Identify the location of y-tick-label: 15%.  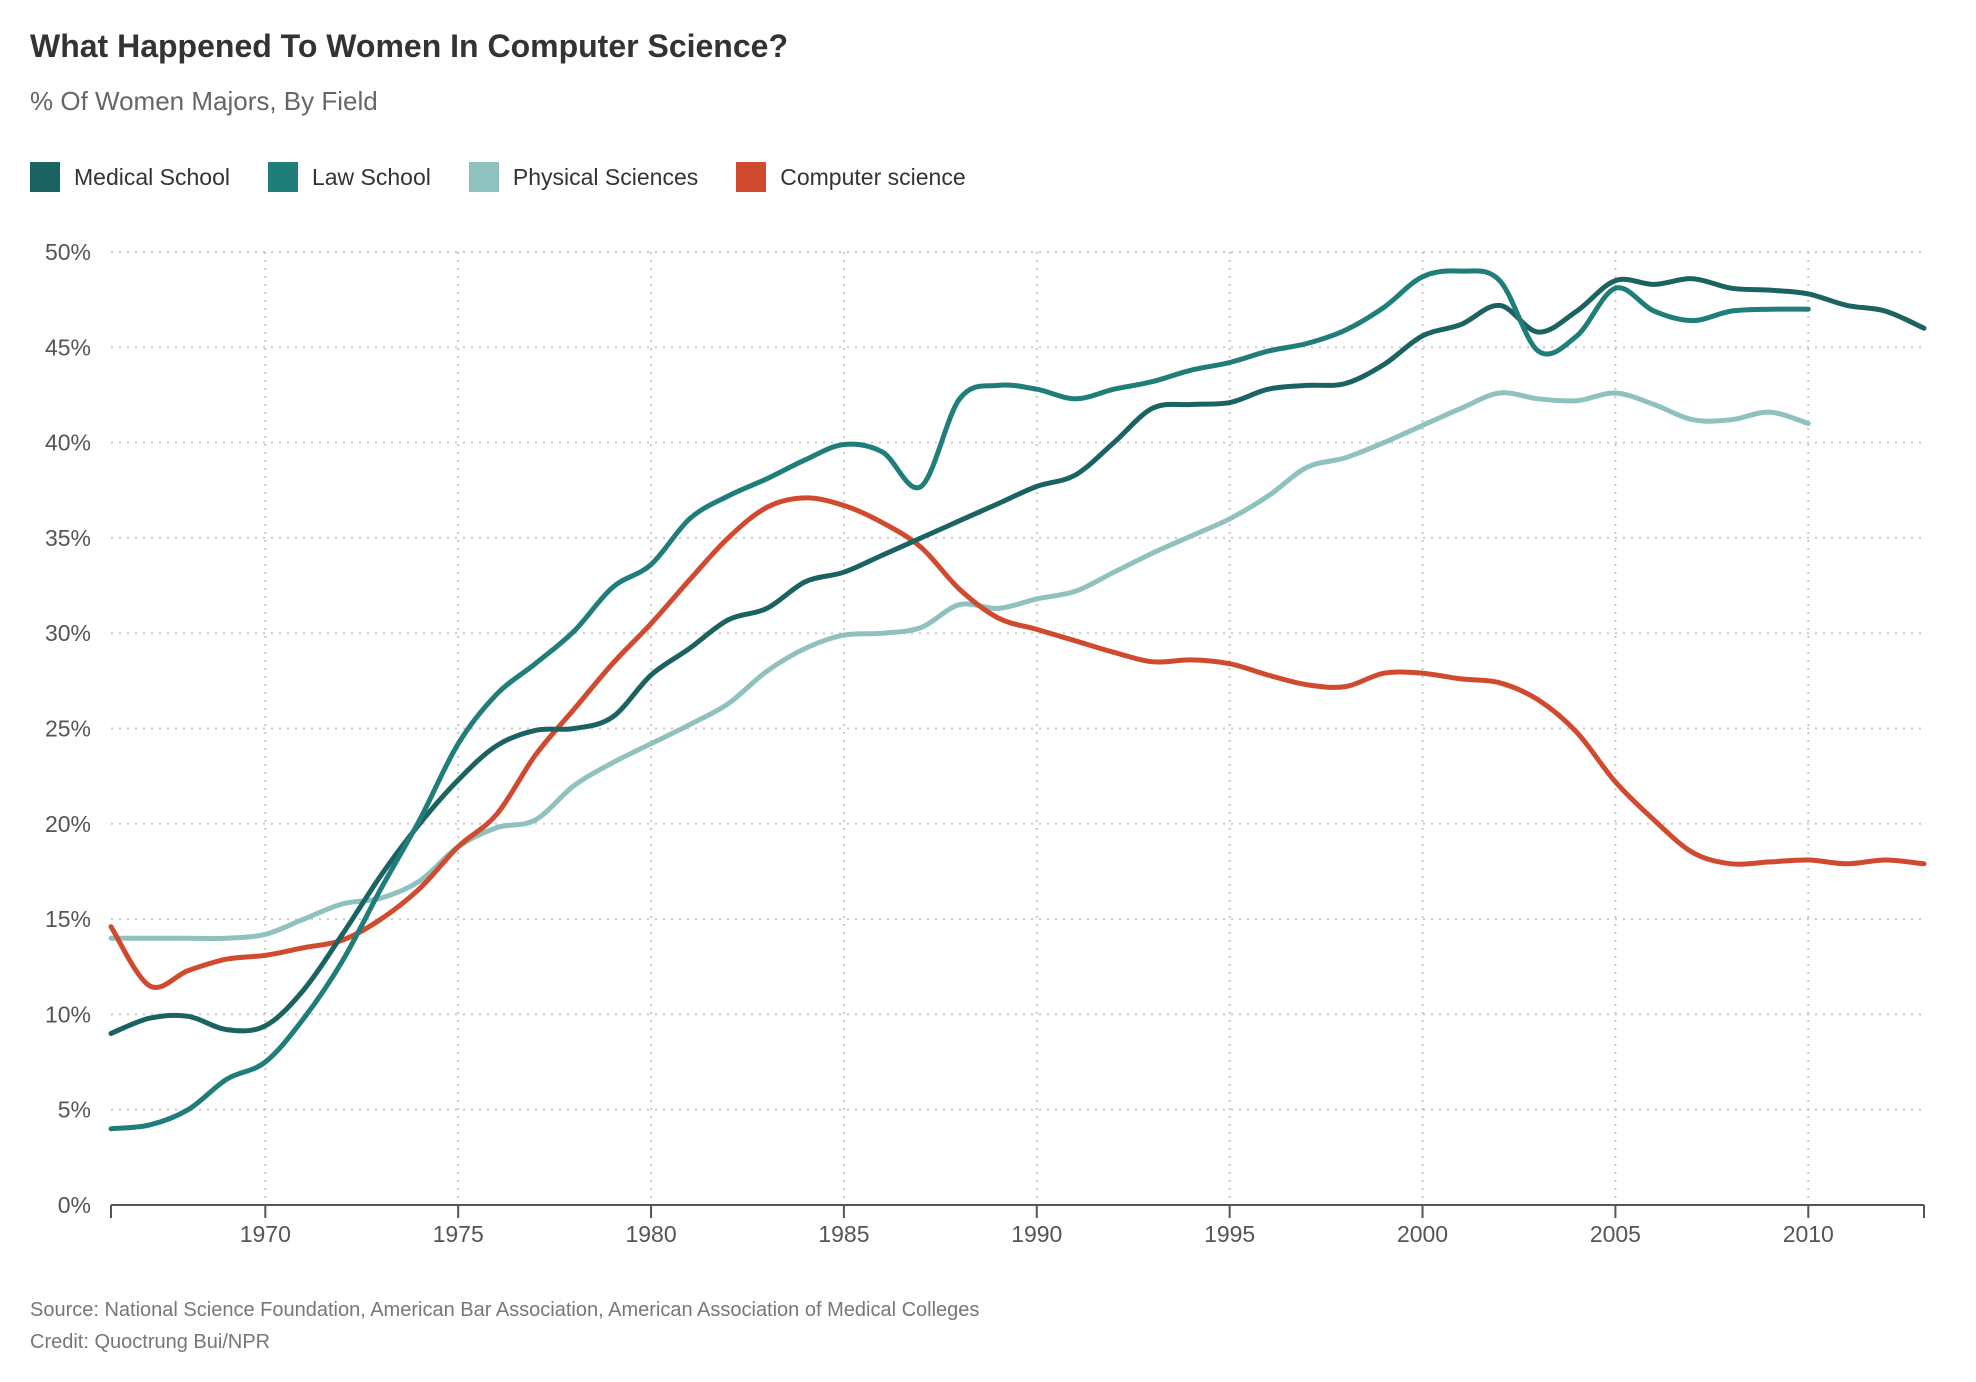
(68, 919).